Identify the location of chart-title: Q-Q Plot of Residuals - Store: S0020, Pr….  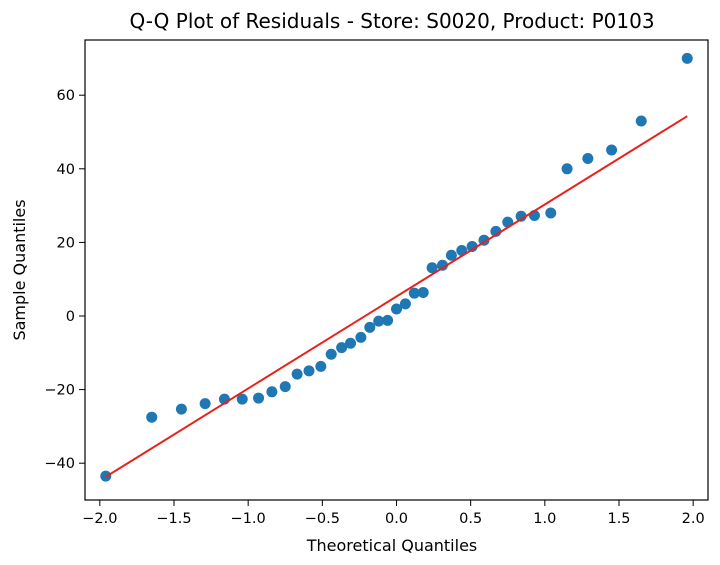
(391, 21).